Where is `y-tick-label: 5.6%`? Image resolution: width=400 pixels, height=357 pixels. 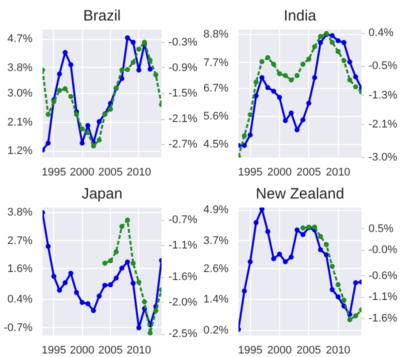 y-tick-label: 5.6% is located at coordinates (216, 116).